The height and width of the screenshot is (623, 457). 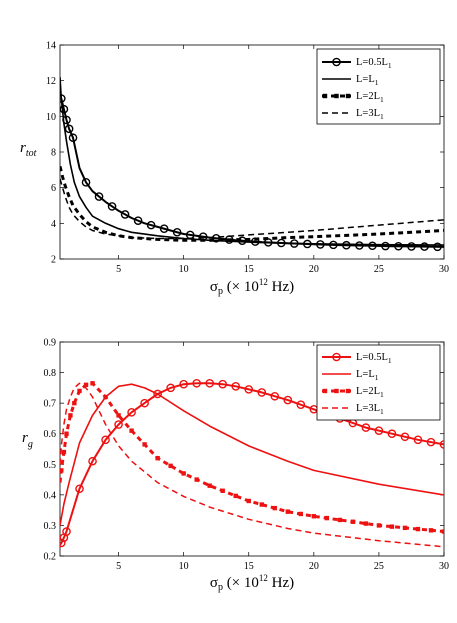 I want to click on y-tick-label: 8, so click(x=53, y=153).